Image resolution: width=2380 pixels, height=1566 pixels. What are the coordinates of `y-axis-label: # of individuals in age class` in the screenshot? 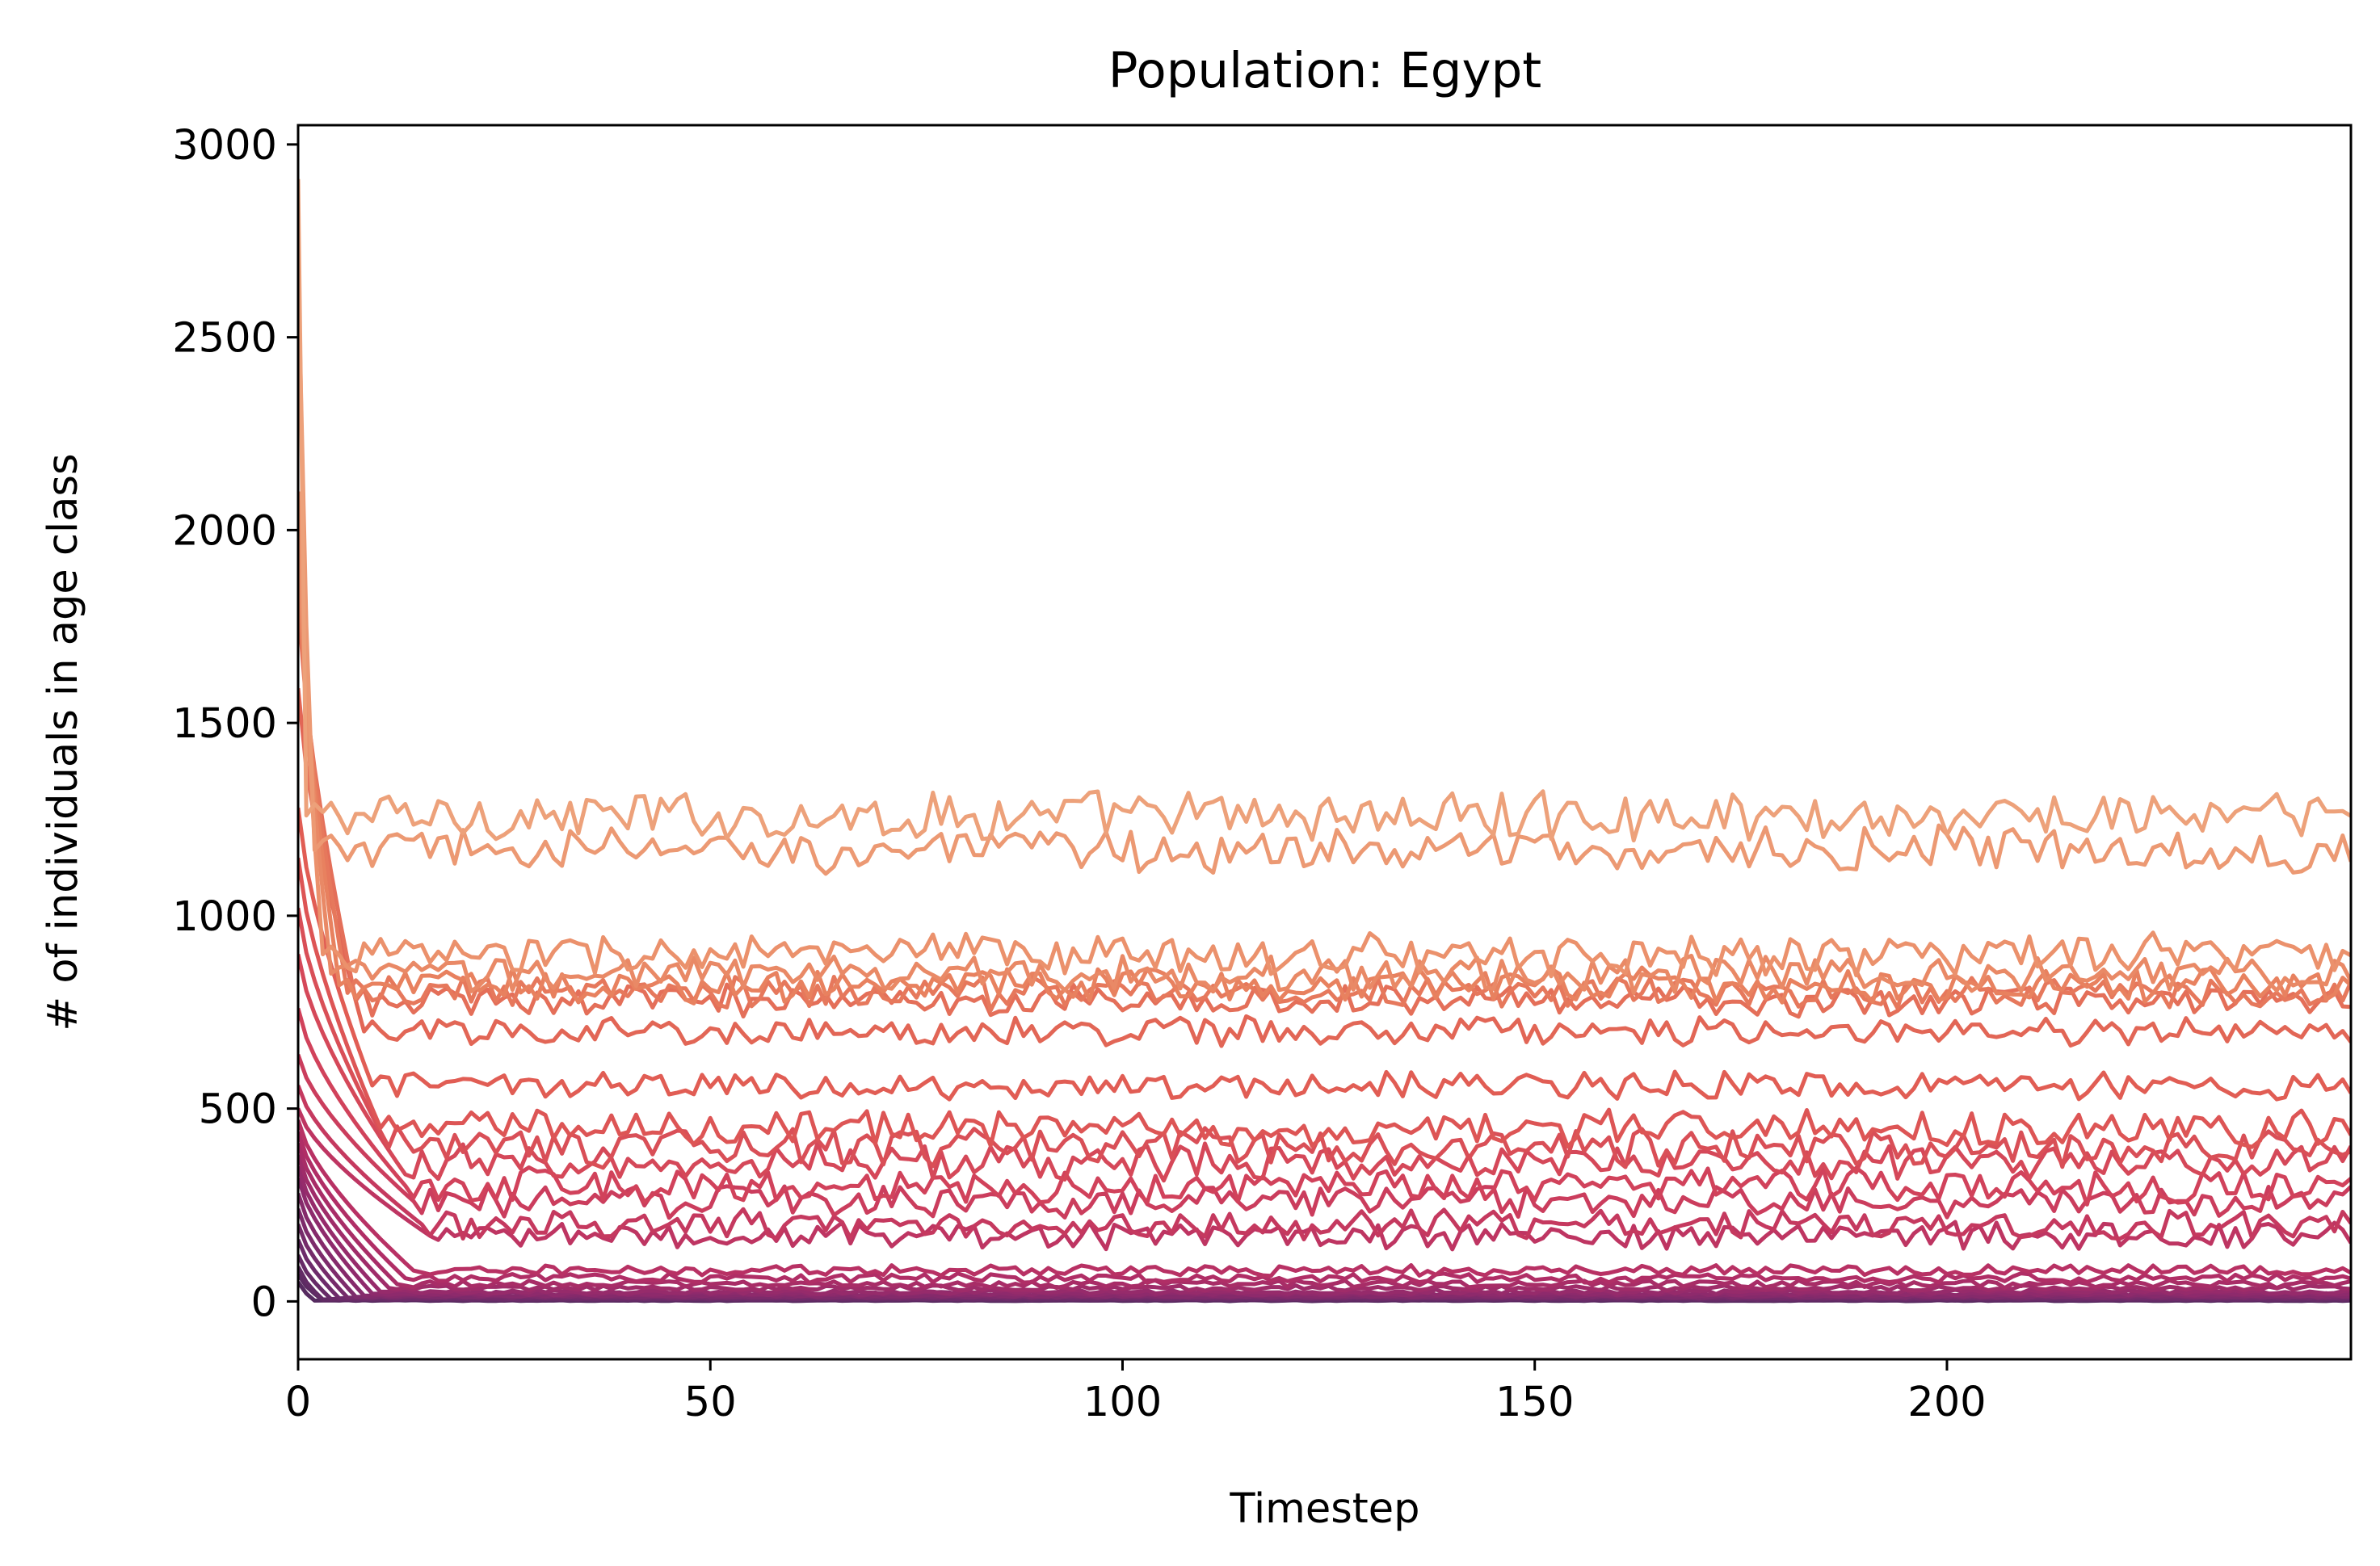 It's located at (64, 742).